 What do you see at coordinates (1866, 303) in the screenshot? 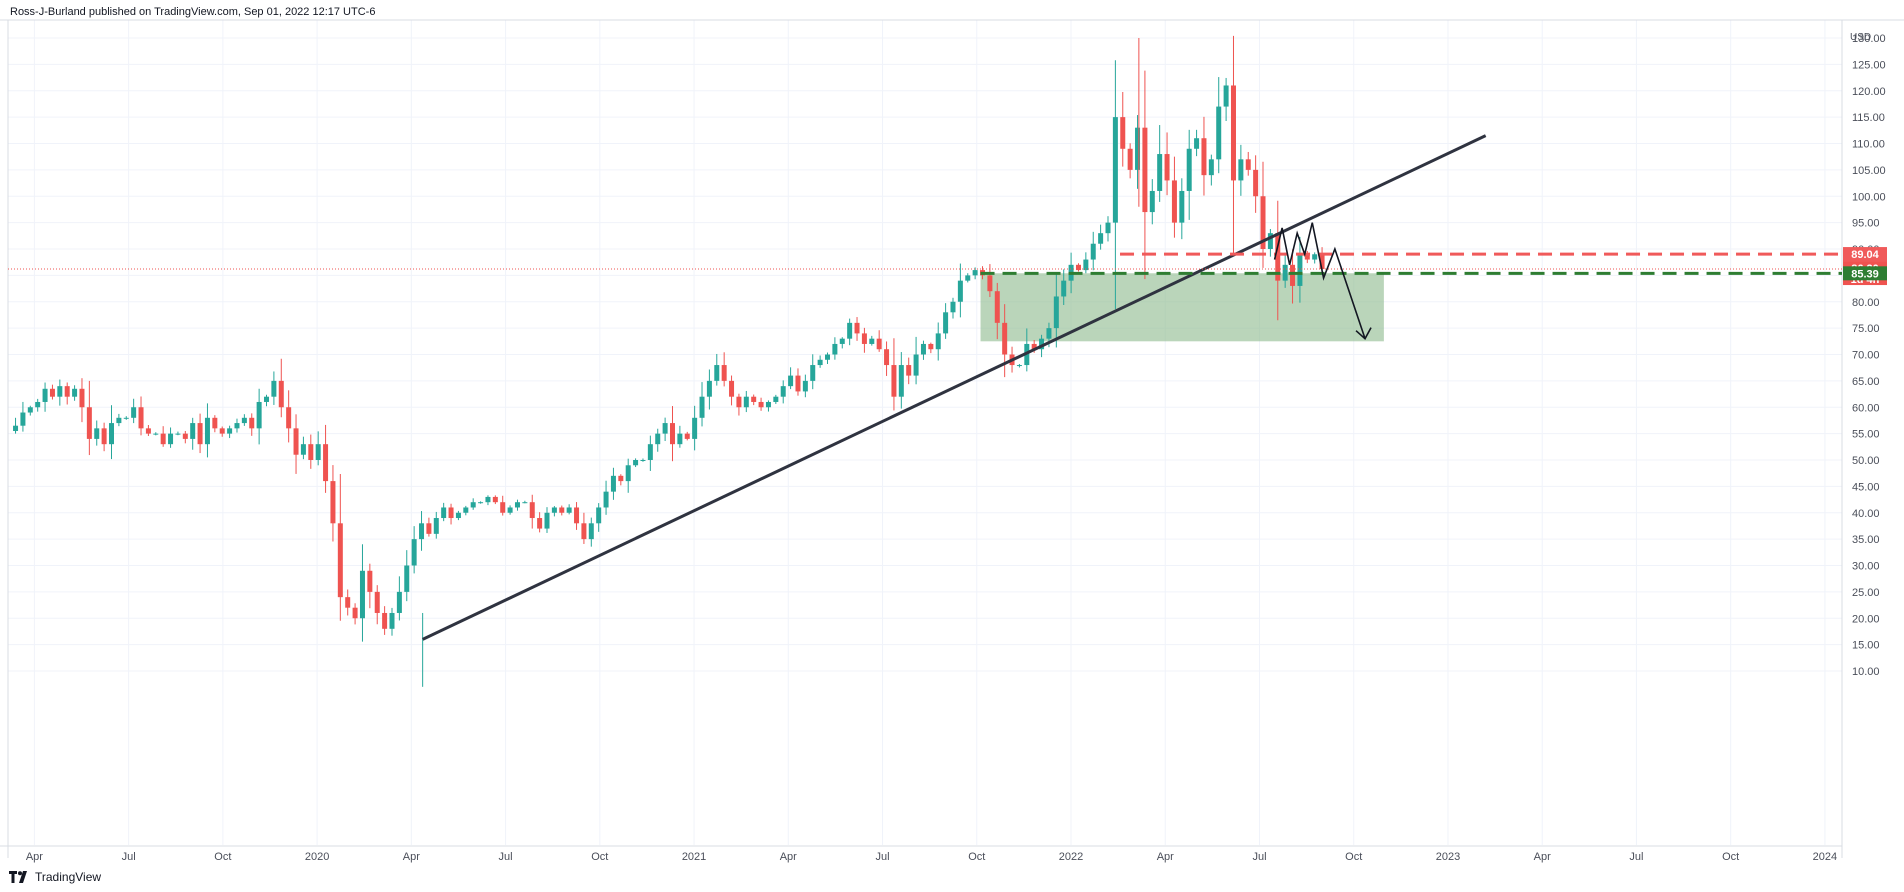
I see `y-tick-label: 80.00` at bounding box center [1866, 303].